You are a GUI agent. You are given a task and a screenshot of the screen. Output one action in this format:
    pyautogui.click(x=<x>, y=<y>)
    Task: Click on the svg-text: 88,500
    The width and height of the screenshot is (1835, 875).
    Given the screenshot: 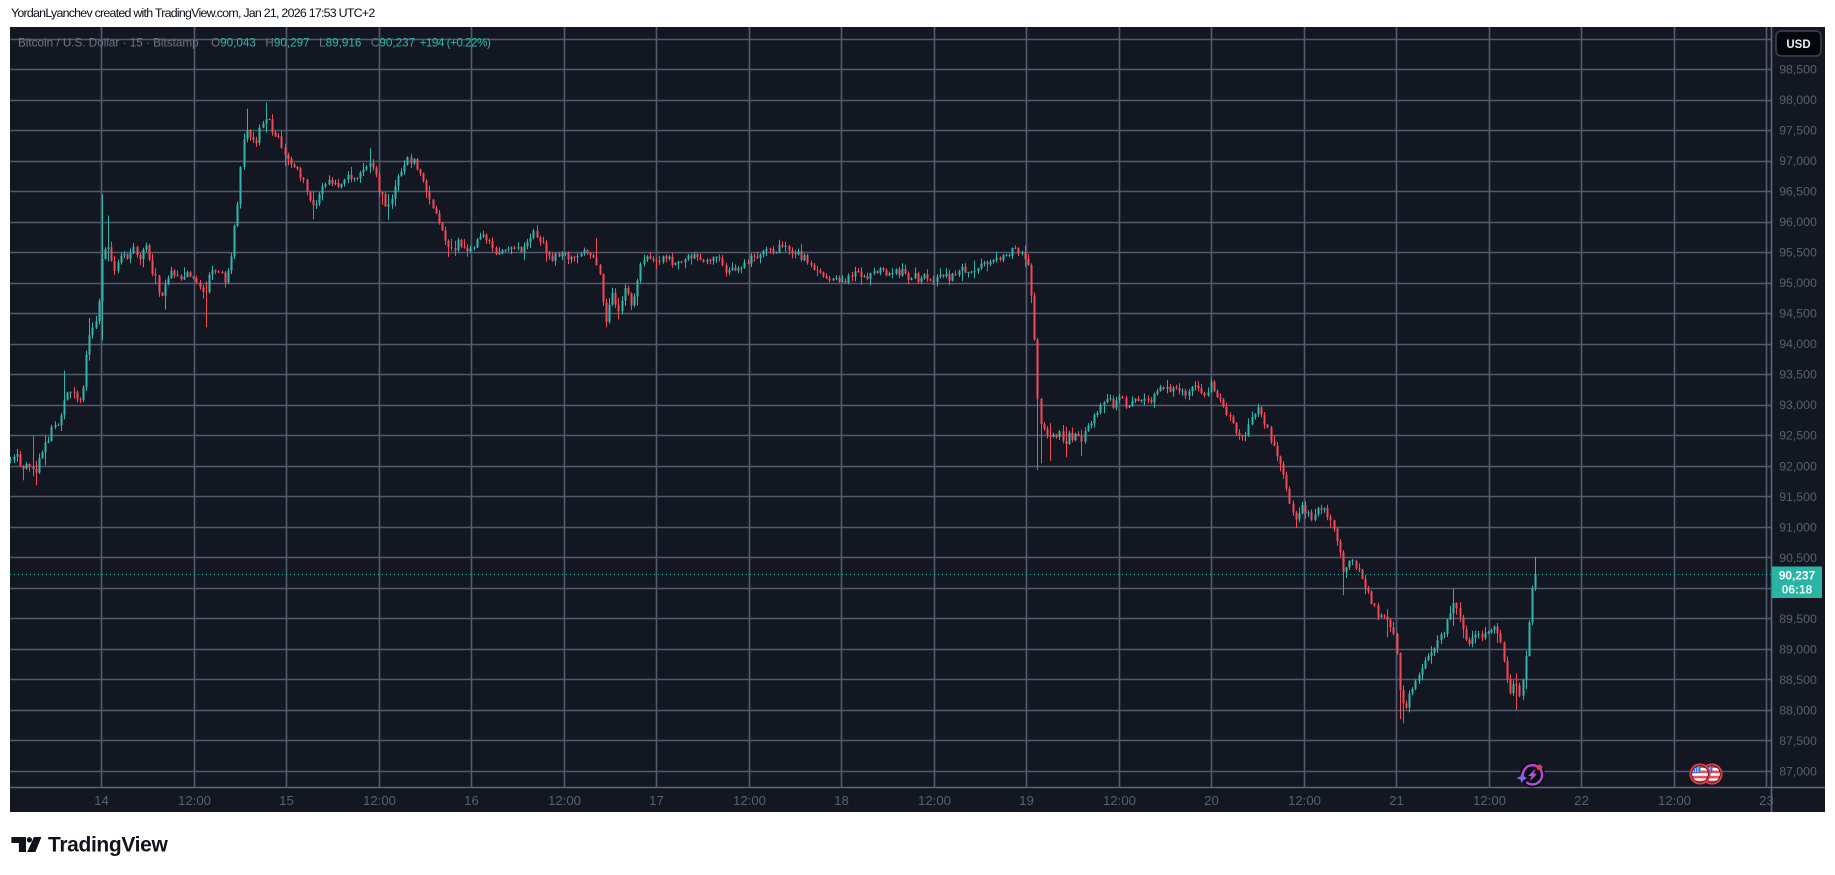 What is the action you would take?
    pyautogui.click(x=1798, y=680)
    